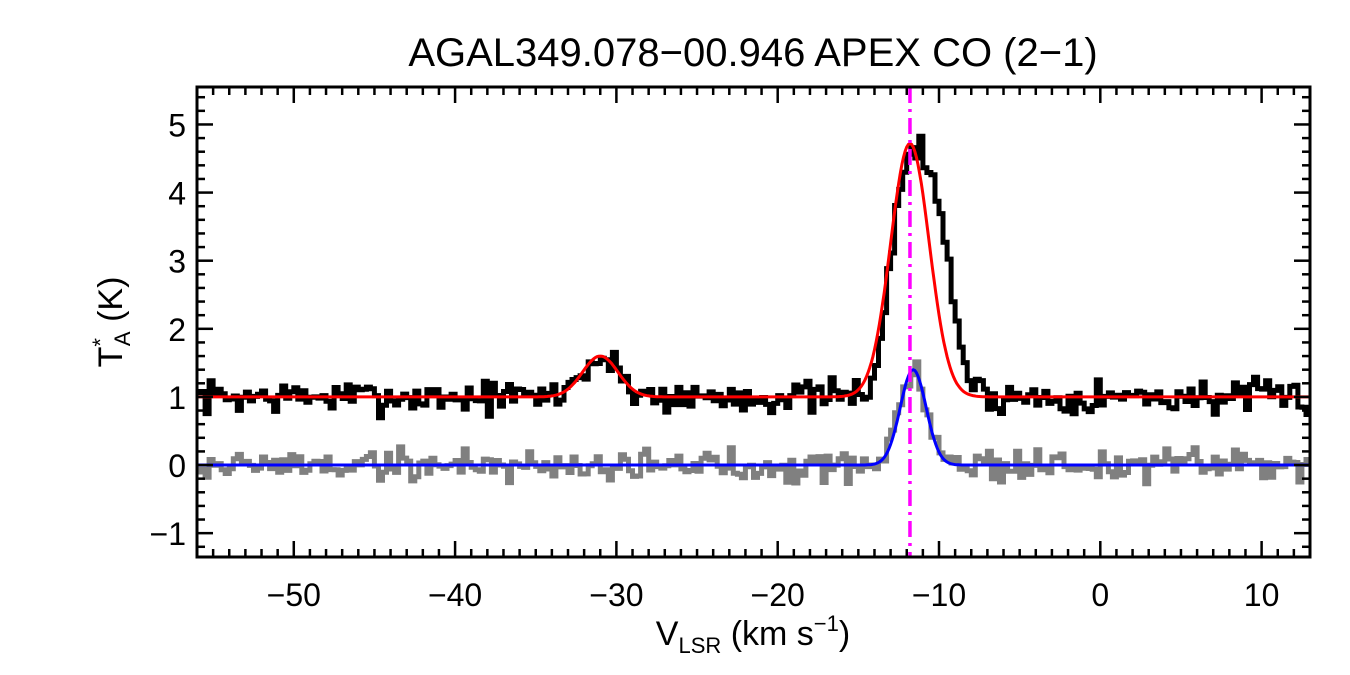 The height and width of the screenshot is (675, 1350). I want to click on chart-title: AGAL349.078−00.946 APEX CO (2−1), so click(752, 53).